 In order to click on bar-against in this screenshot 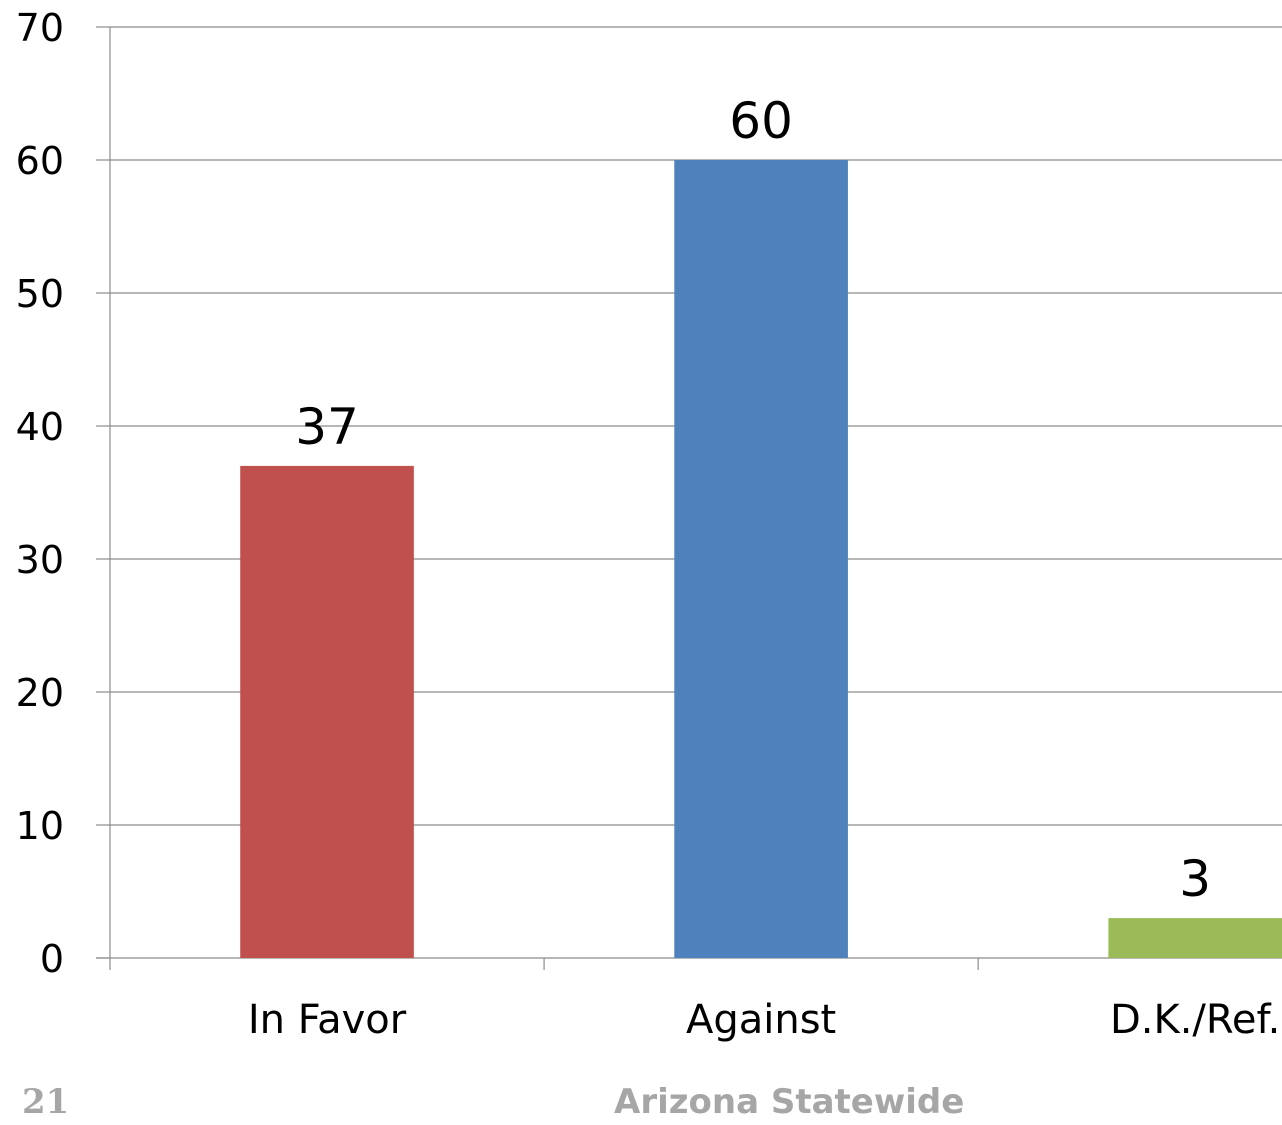, I will do `click(761, 559)`.